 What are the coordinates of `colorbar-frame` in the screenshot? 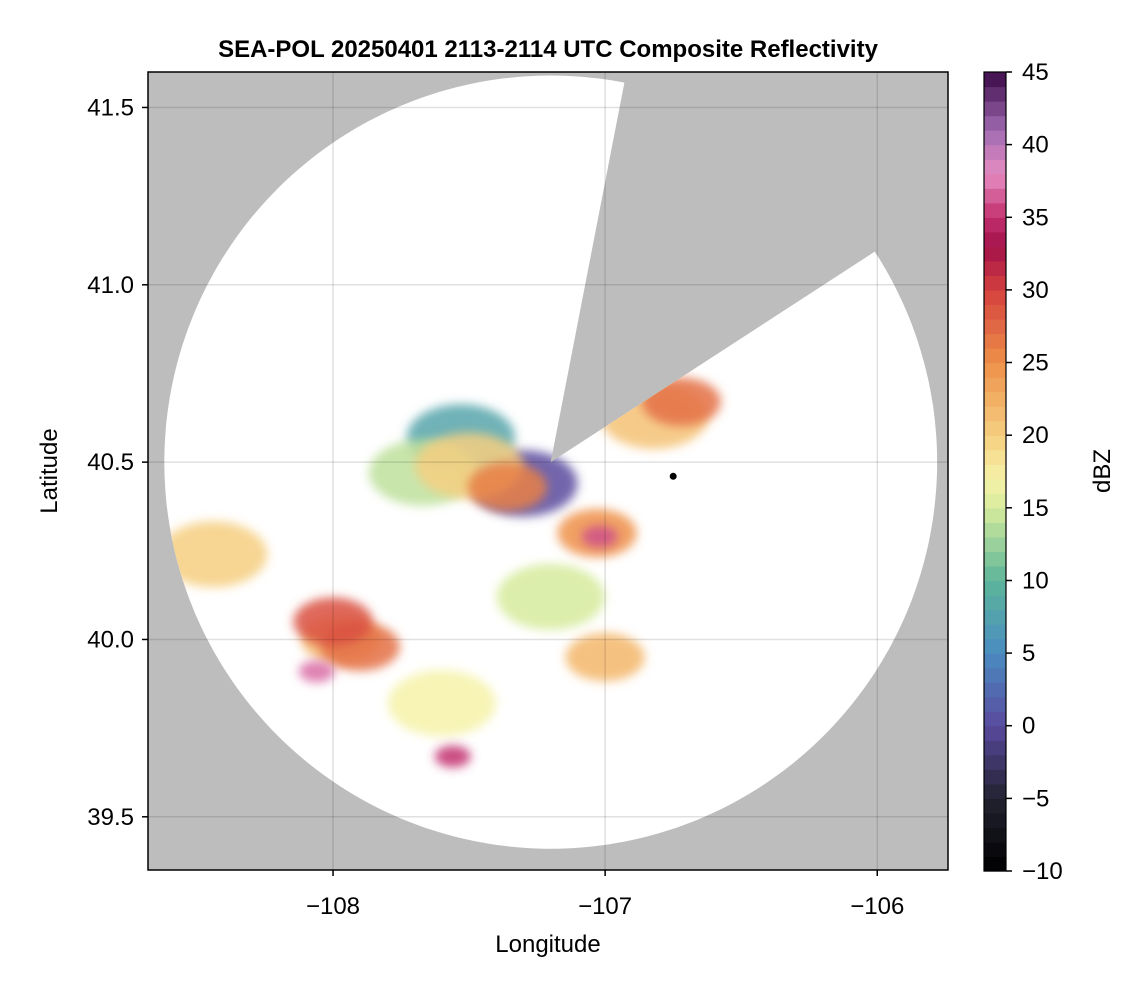 It's located at (995, 471).